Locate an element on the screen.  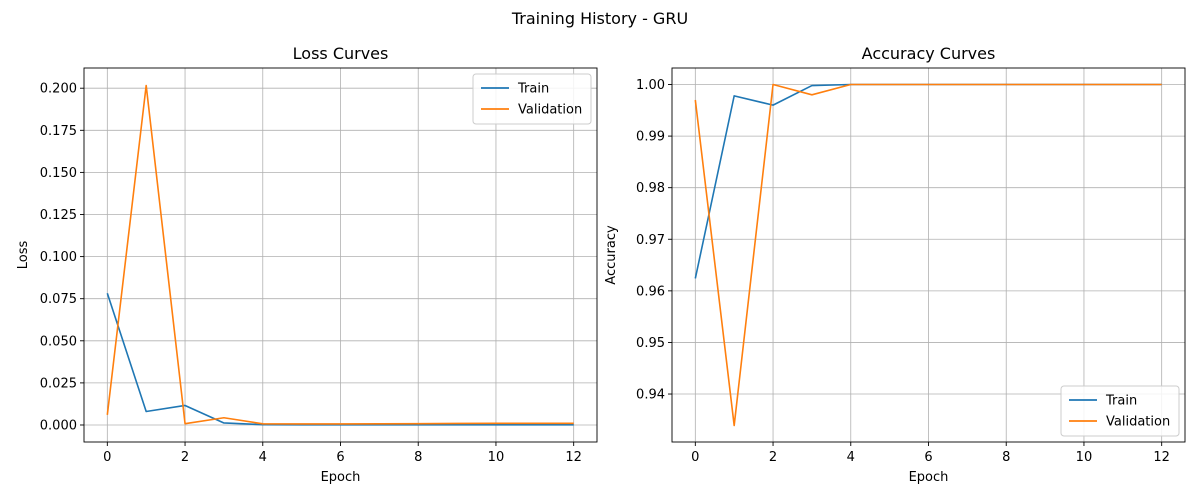
series-line-train is located at coordinates (340, 359).